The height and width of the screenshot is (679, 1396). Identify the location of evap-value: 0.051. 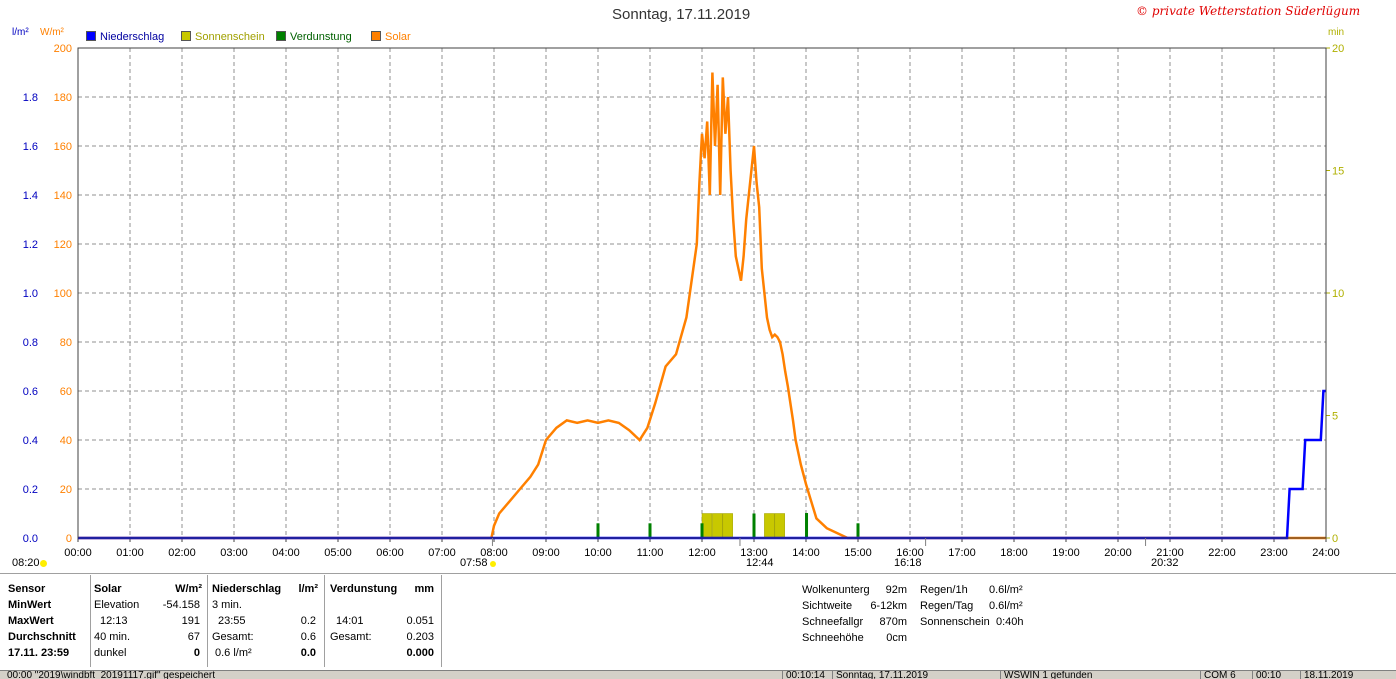
(420, 621).